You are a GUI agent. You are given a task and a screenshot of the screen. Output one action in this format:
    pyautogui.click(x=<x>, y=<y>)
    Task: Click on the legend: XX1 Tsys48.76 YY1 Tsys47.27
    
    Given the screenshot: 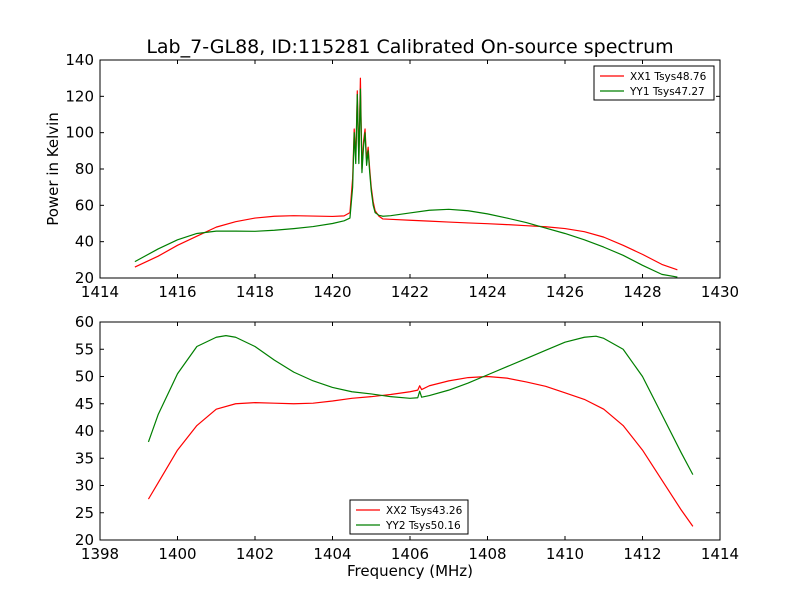 What is the action you would take?
    pyautogui.click(x=654, y=83)
    